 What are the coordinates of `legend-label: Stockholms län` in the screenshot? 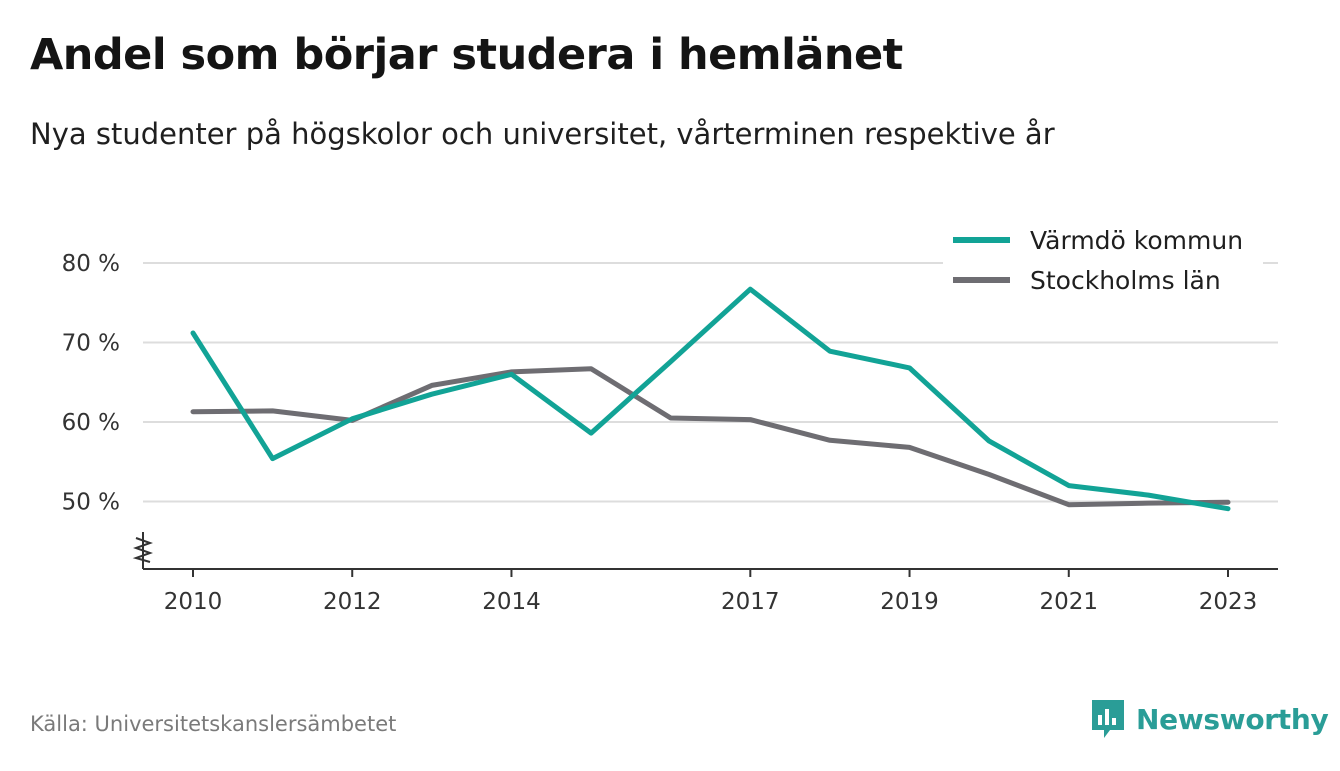 It's located at (1125, 280).